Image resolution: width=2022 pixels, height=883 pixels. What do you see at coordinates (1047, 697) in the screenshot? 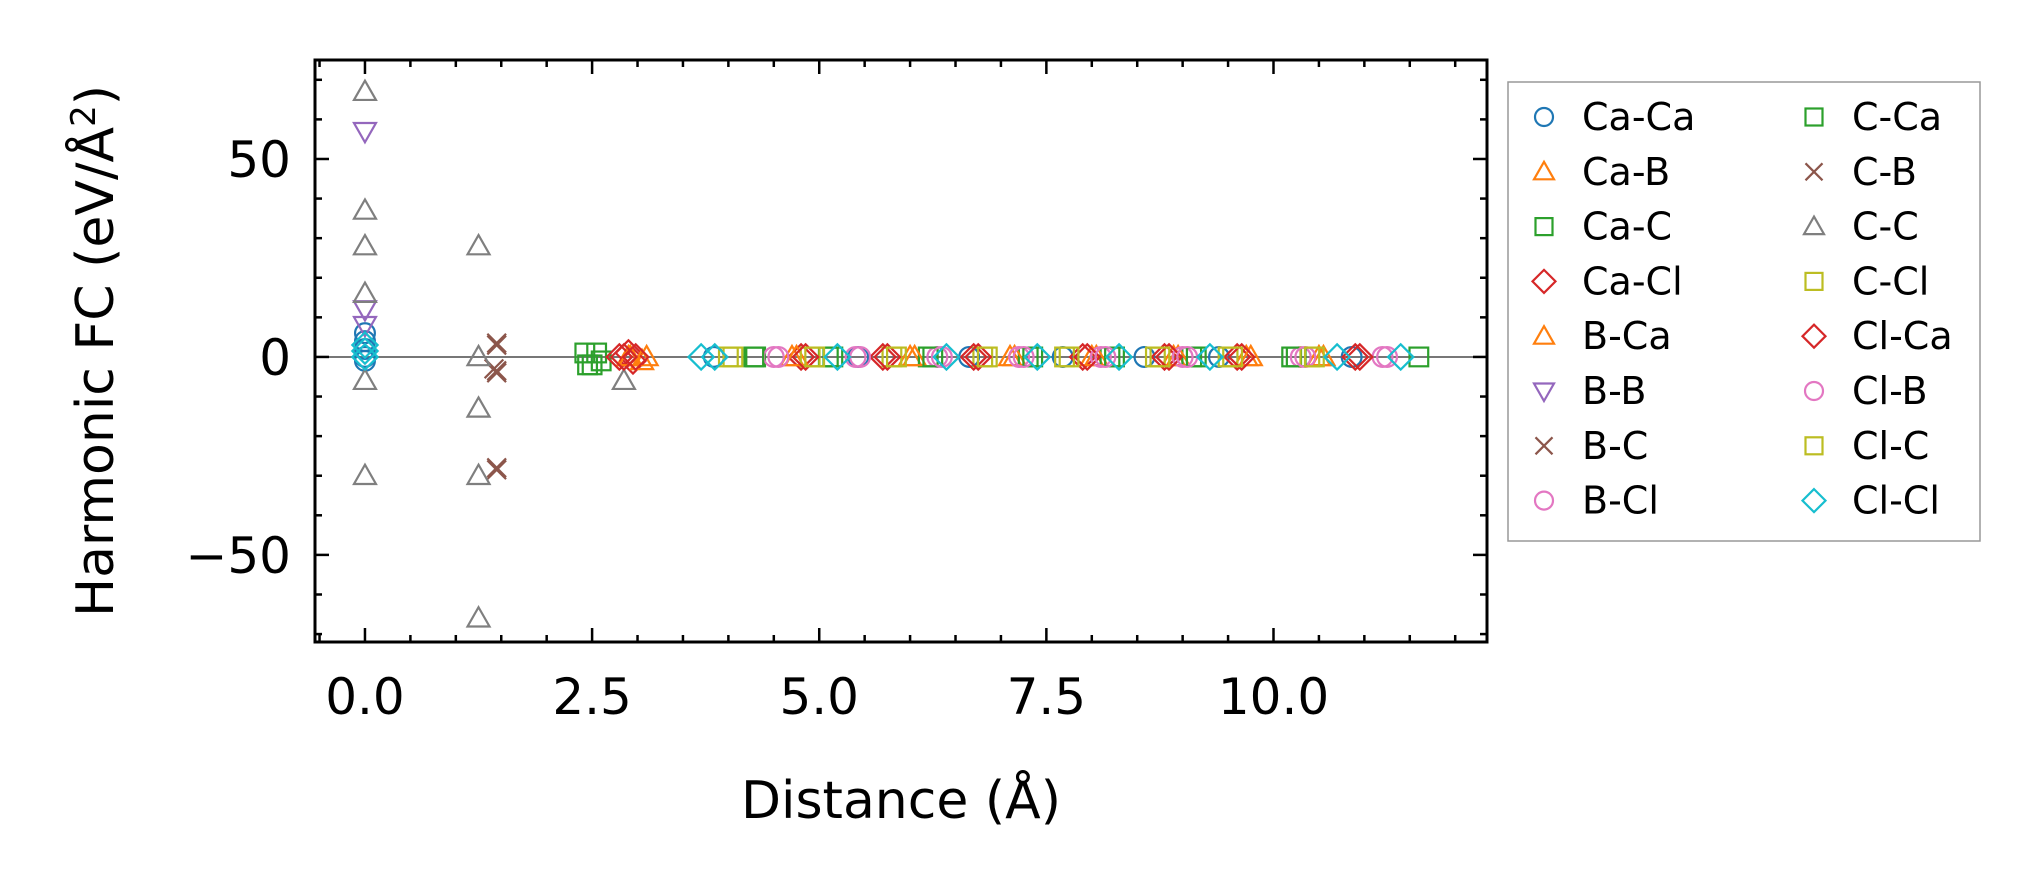
I see `x-tick-label: 7.5` at bounding box center [1047, 697].